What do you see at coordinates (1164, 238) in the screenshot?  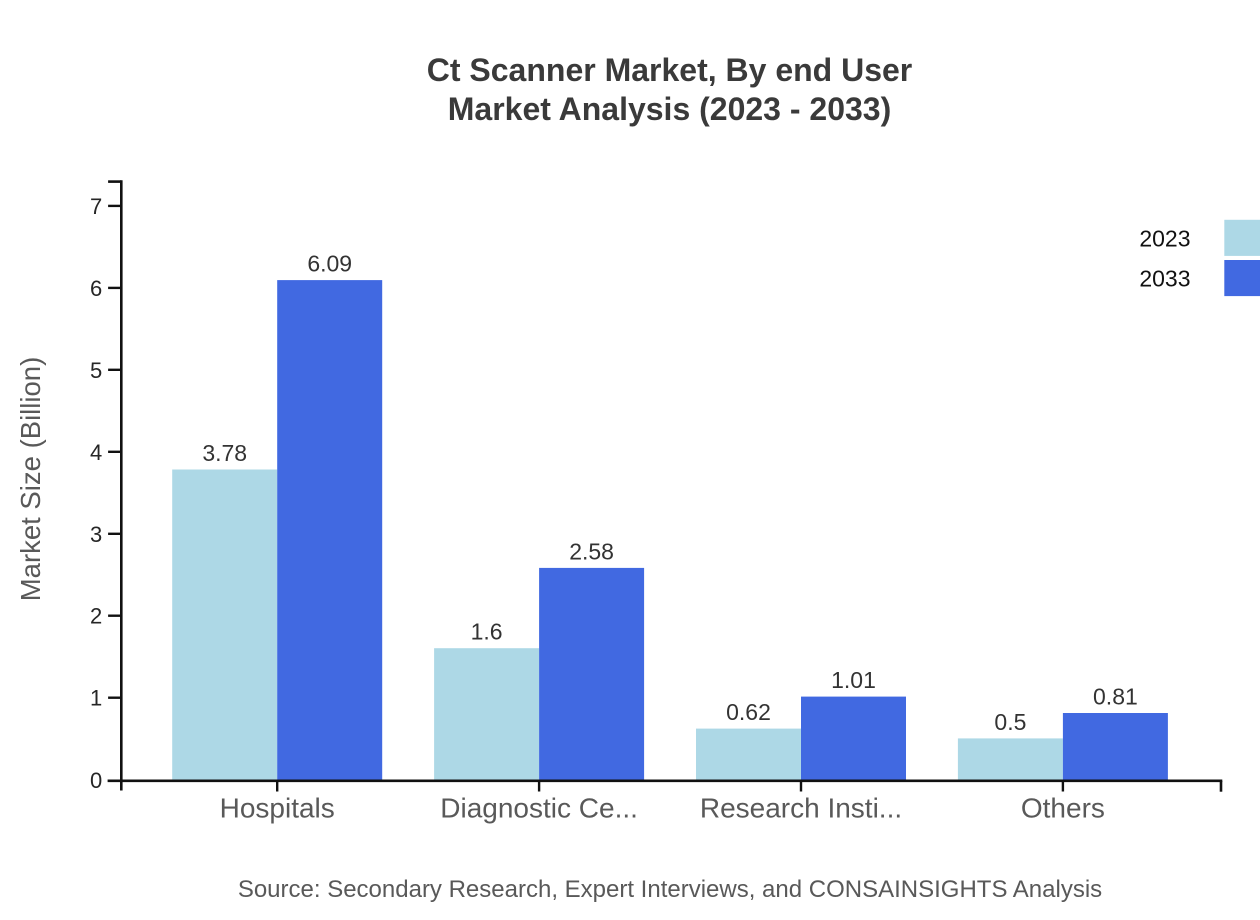 I see `svg-text: 2023` at bounding box center [1164, 238].